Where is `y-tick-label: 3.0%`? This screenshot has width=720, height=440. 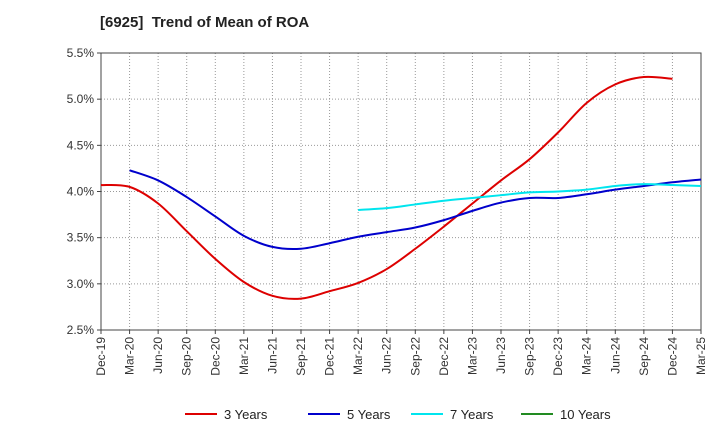
y-tick-label: 3.0% is located at coordinates (81, 284).